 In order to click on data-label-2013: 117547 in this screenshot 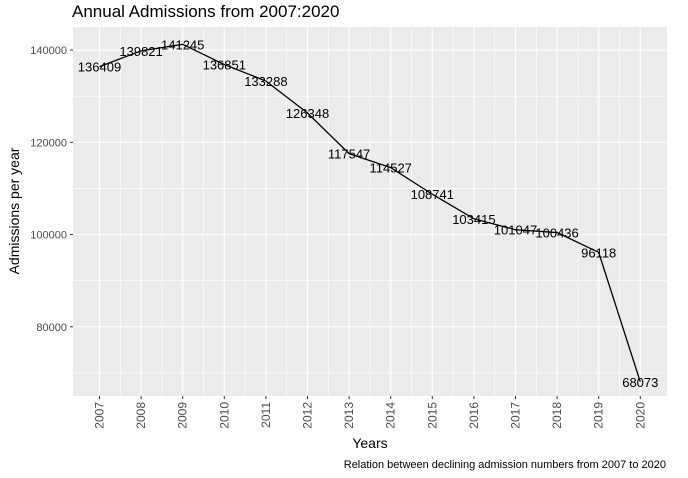, I will do `click(349, 154)`.